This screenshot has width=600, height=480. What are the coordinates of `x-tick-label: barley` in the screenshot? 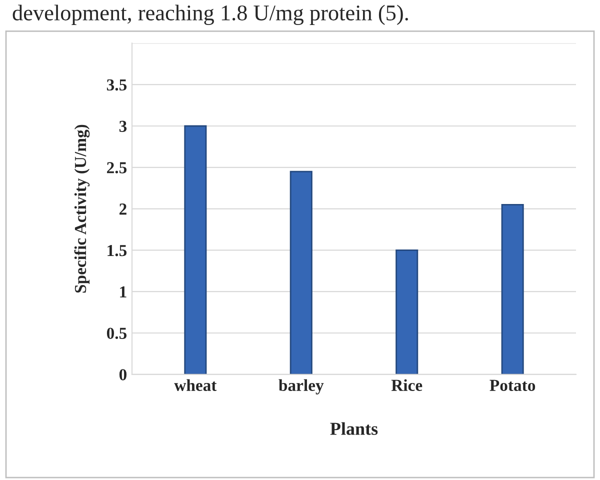 It's located at (301, 386).